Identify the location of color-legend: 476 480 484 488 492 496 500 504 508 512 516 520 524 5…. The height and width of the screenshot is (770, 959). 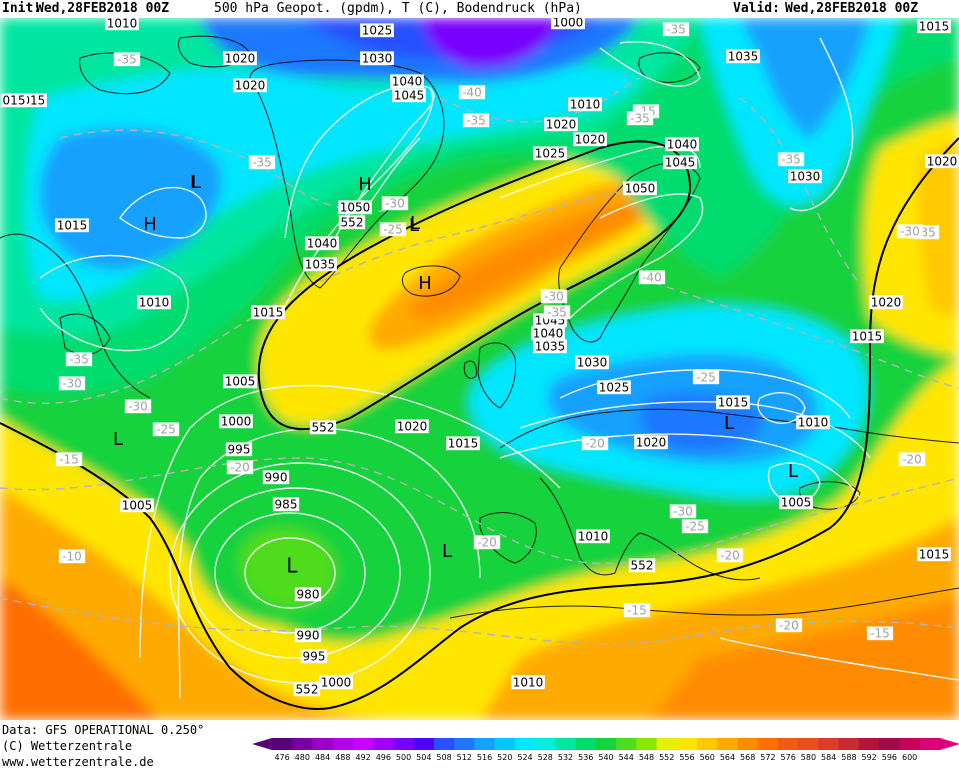
(605, 750).